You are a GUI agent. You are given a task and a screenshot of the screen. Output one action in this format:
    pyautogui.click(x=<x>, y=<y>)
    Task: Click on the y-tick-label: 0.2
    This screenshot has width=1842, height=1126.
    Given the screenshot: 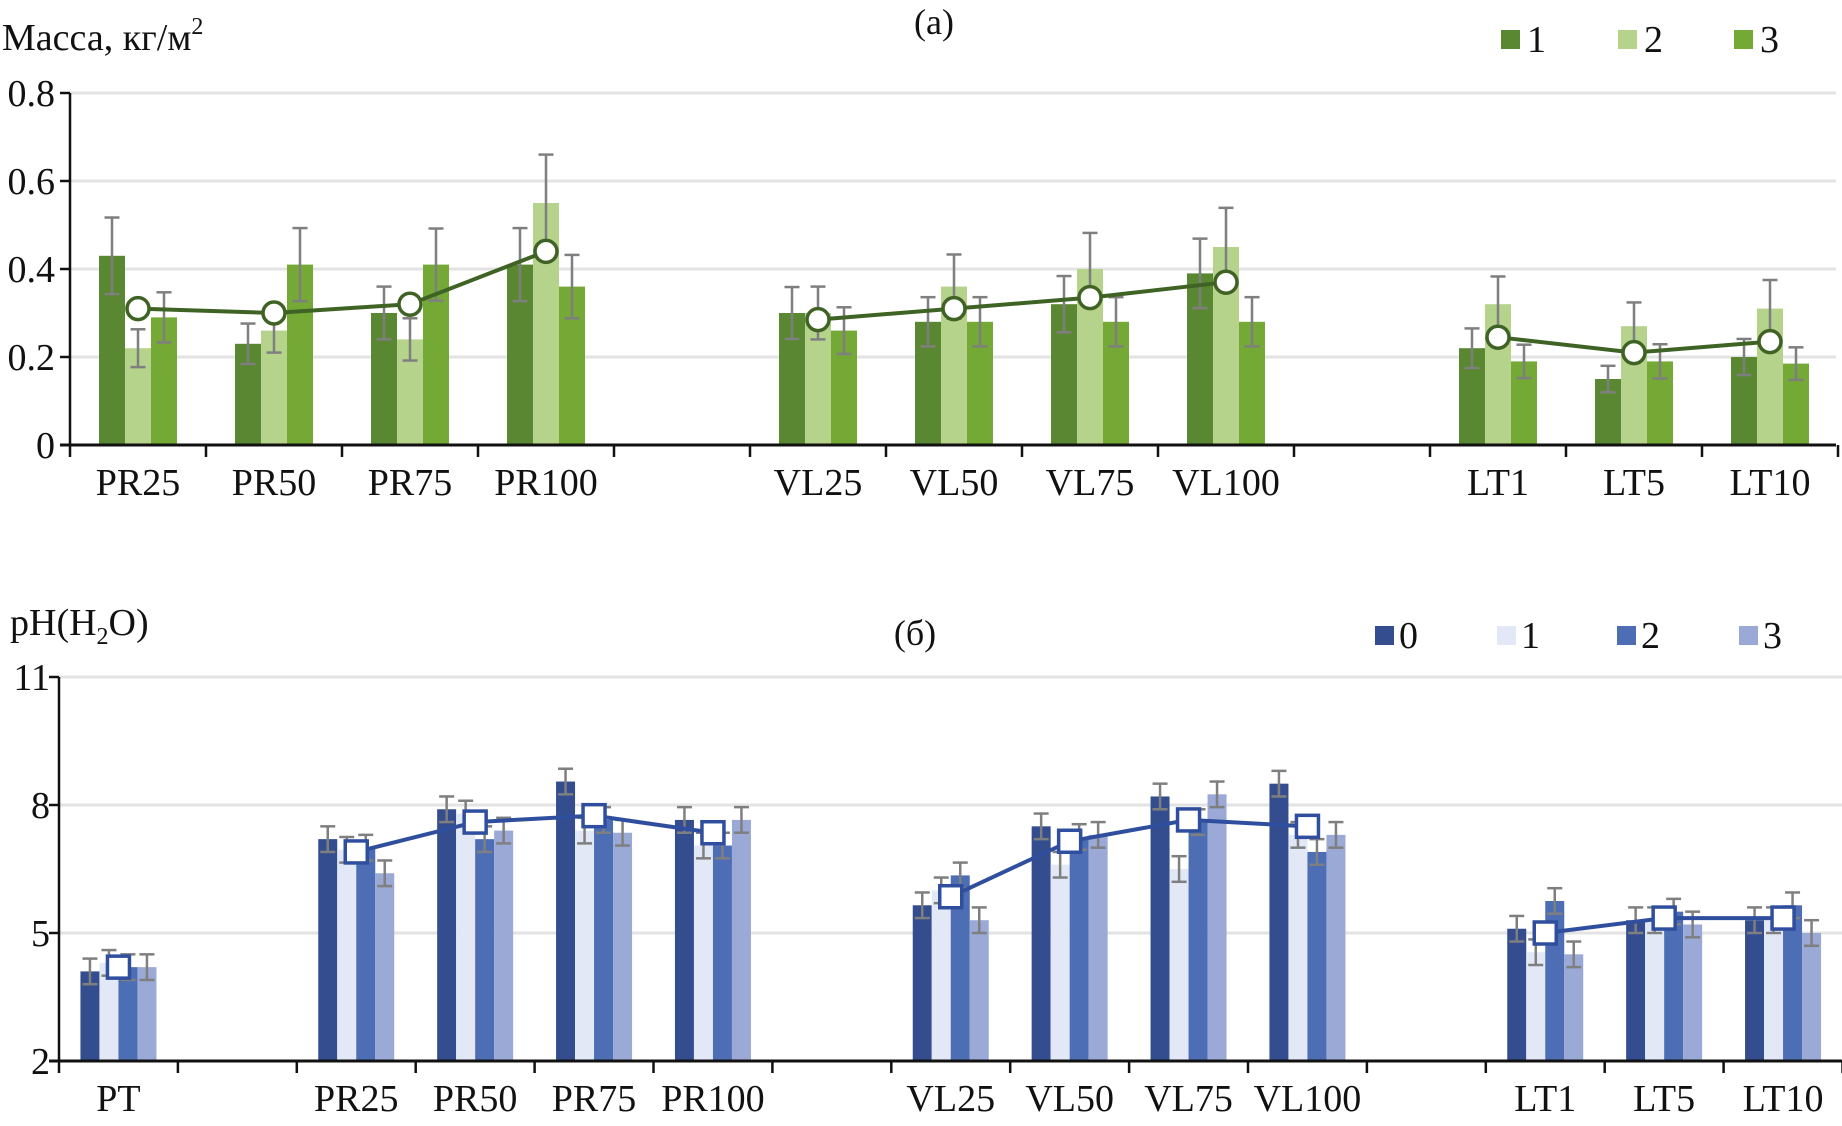 What is the action you would take?
    pyautogui.click(x=32, y=358)
    